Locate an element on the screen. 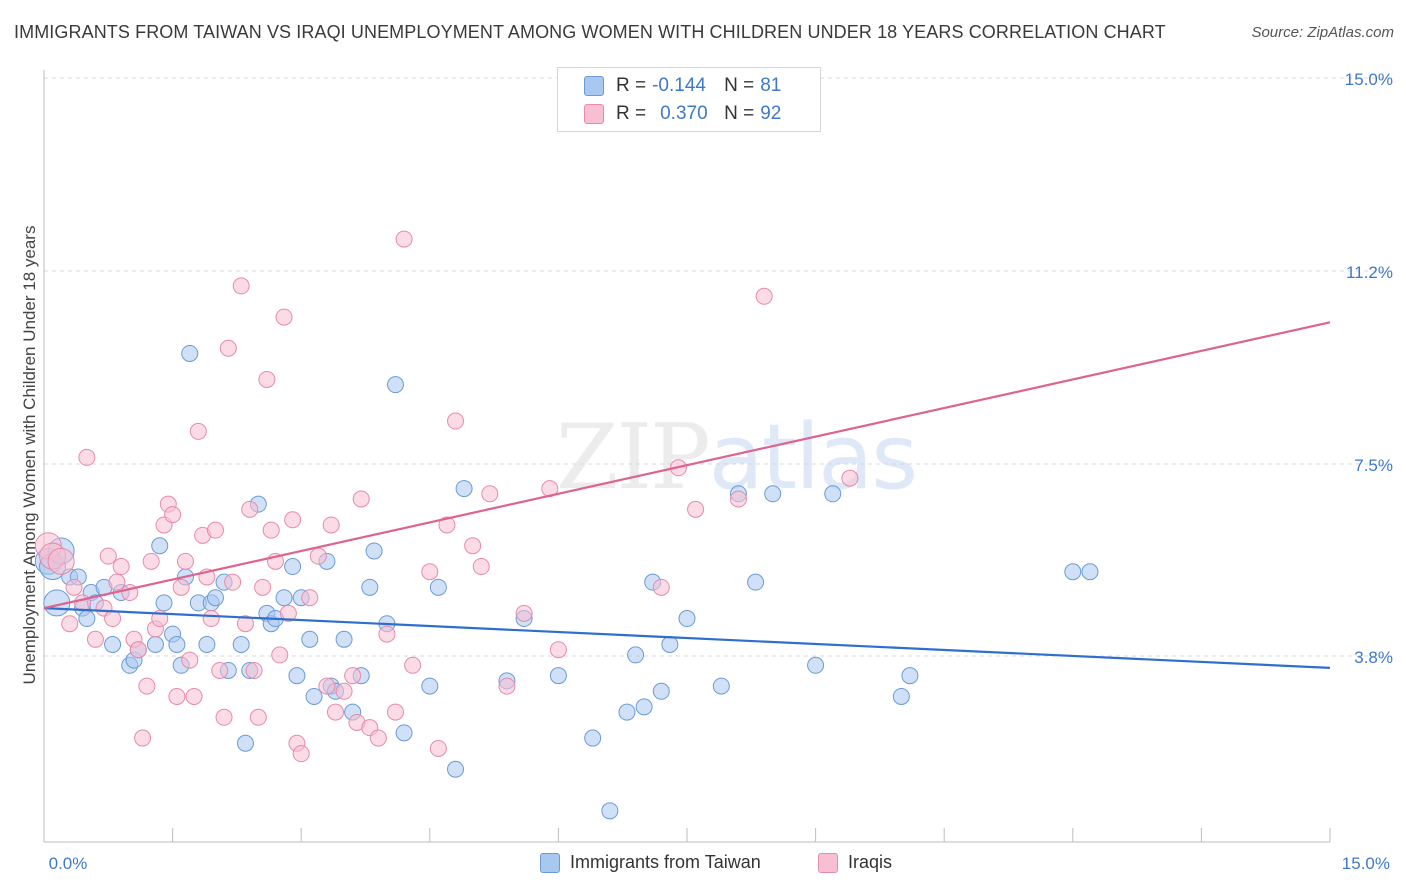 The width and height of the screenshot is (1406, 892). y-tick-label: 15.0% is located at coordinates (1369, 79).